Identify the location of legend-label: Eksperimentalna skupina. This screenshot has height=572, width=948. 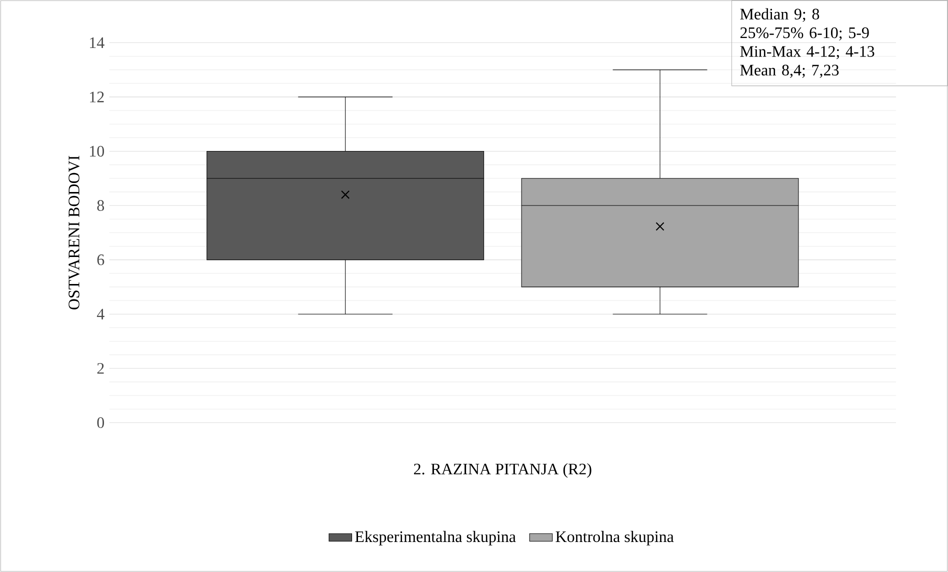
(435, 538).